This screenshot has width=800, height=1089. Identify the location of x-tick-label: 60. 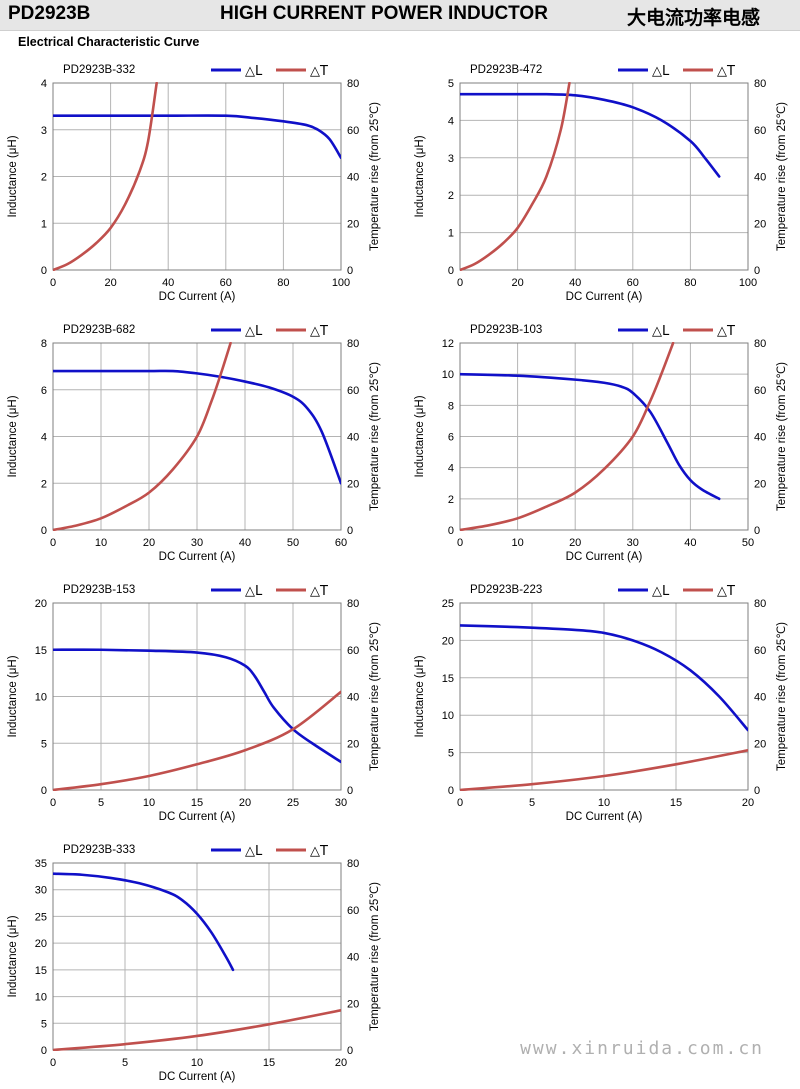
(633, 283).